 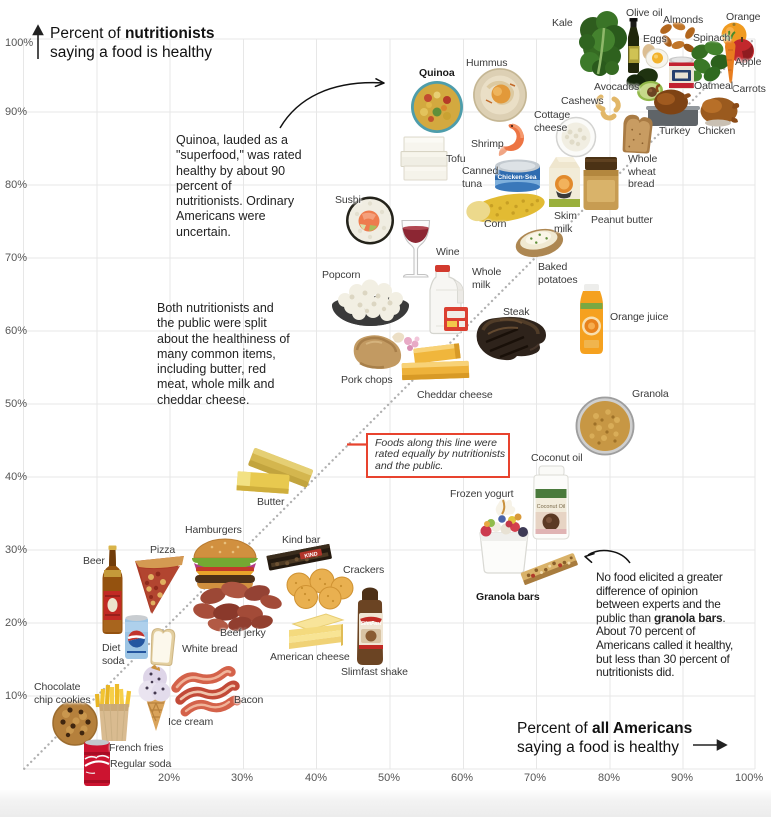 What do you see at coordinates (311, 555) in the screenshot?
I see `svg-text: KIND` at bounding box center [311, 555].